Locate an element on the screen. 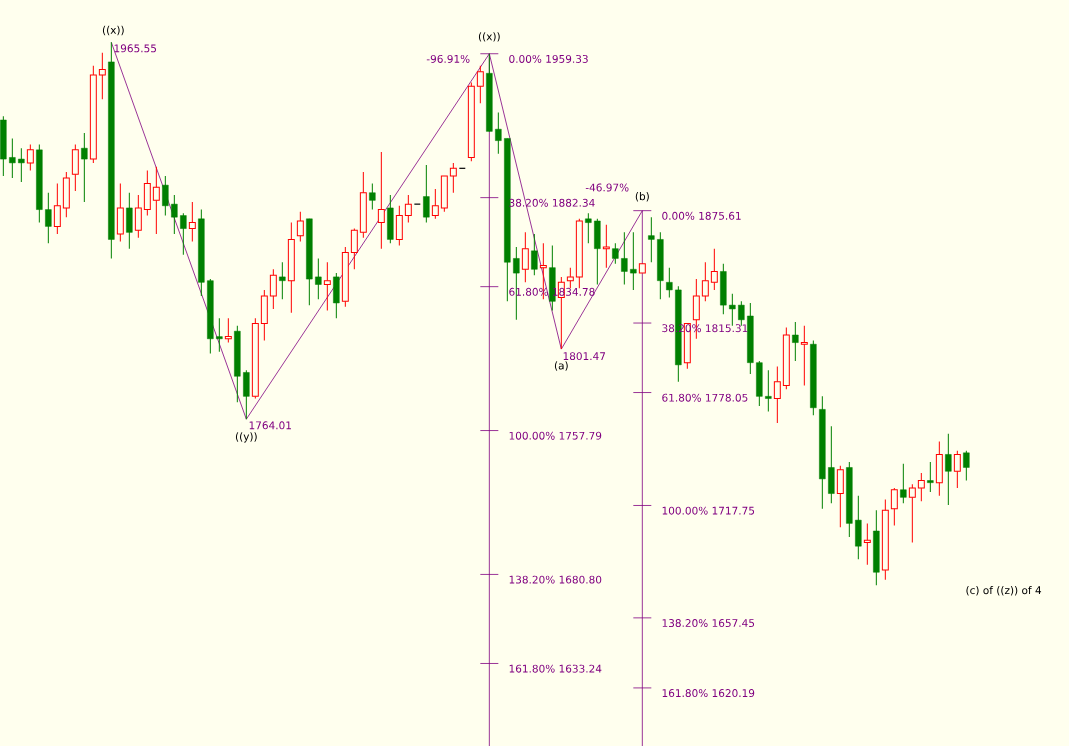  annotation: ((y)) is located at coordinates (246, 437).